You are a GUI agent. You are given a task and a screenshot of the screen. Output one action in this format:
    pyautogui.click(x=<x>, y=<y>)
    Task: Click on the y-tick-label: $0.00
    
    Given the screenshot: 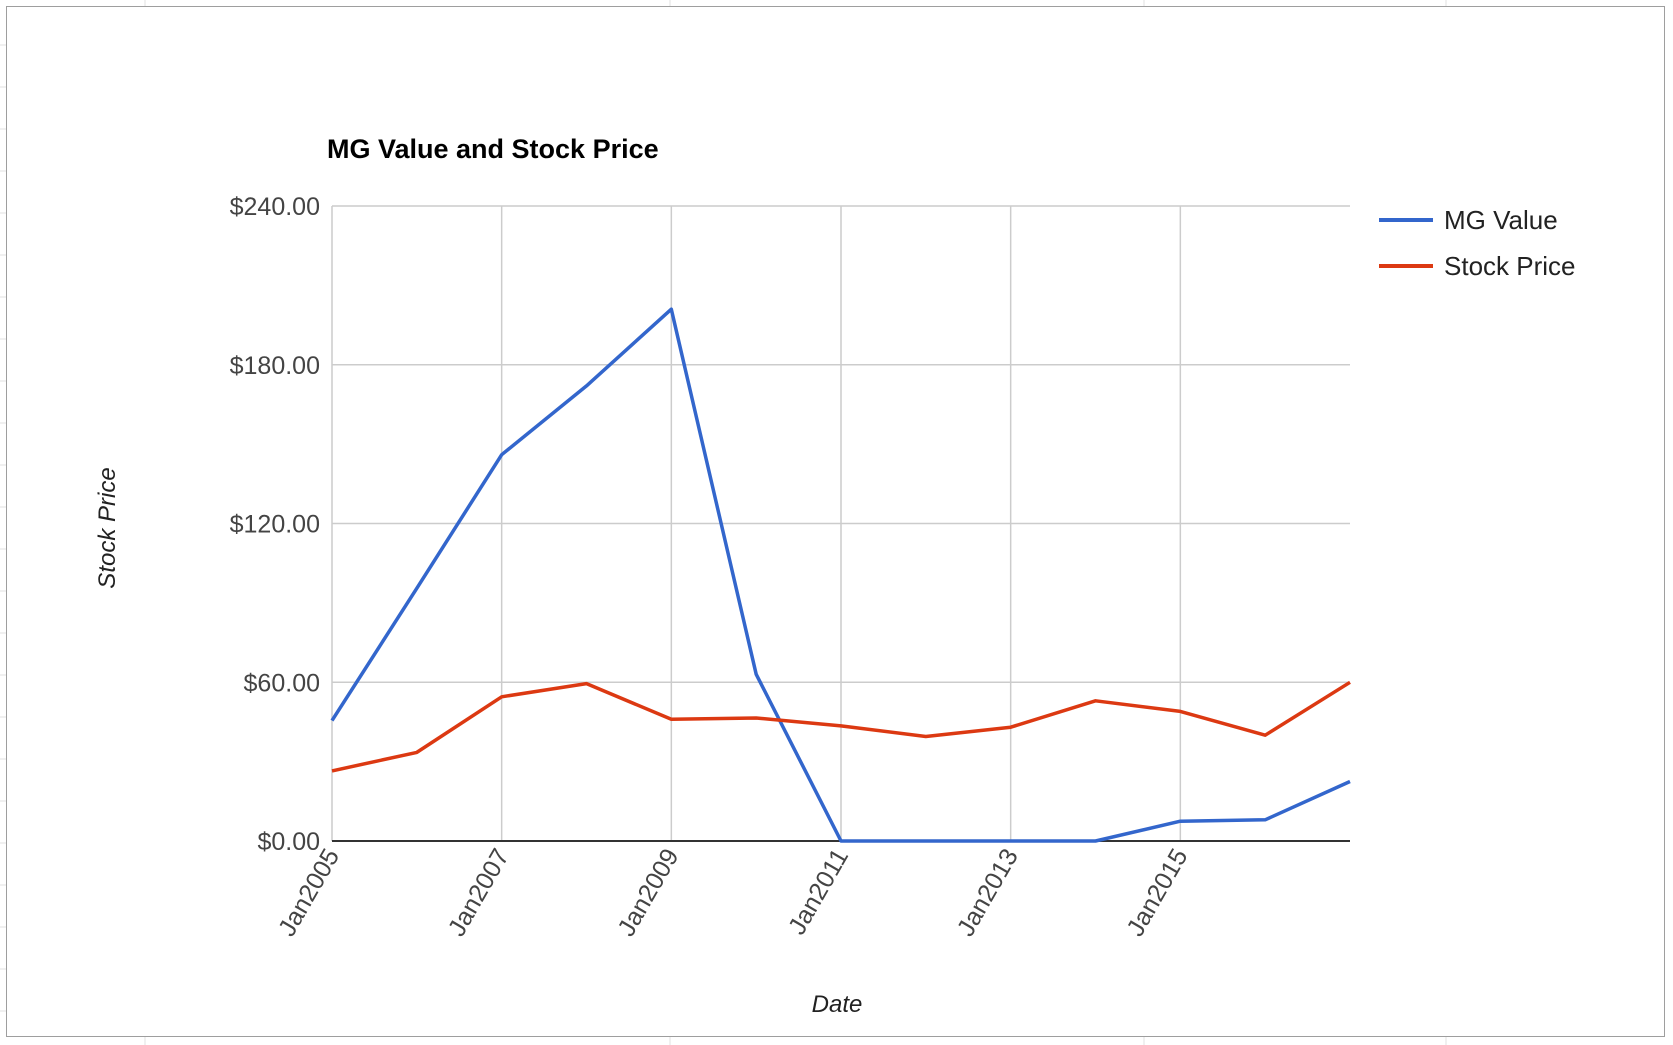 What is the action you would take?
    pyautogui.click(x=288, y=842)
    